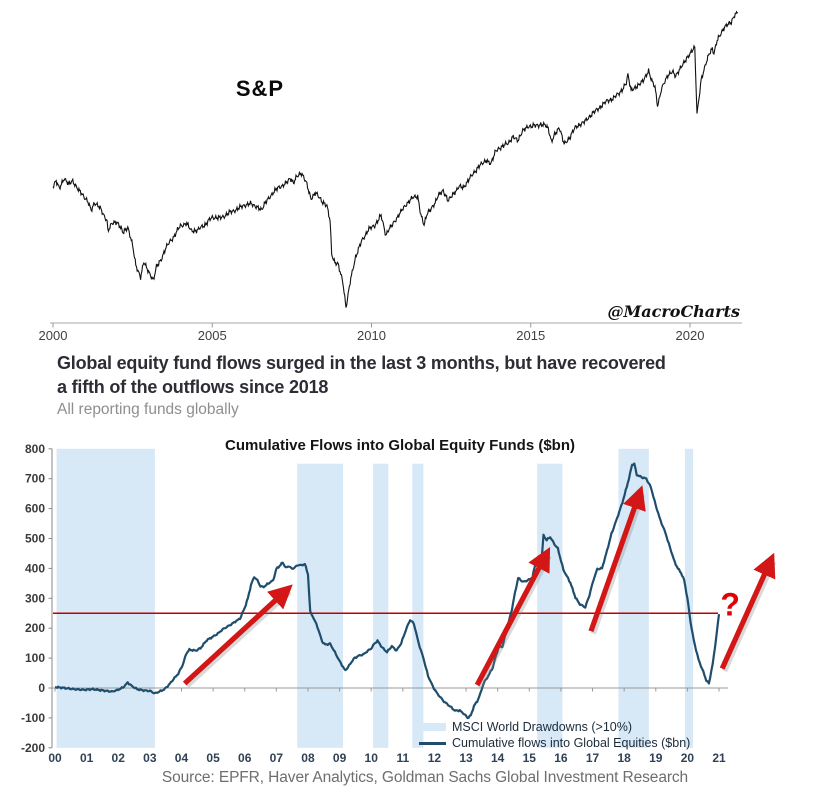 The image size is (818, 800). What do you see at coordinates (213, 758) in the screenshot?
I see `flows-x-tick-label: 05` at bounding box center [213, 758].